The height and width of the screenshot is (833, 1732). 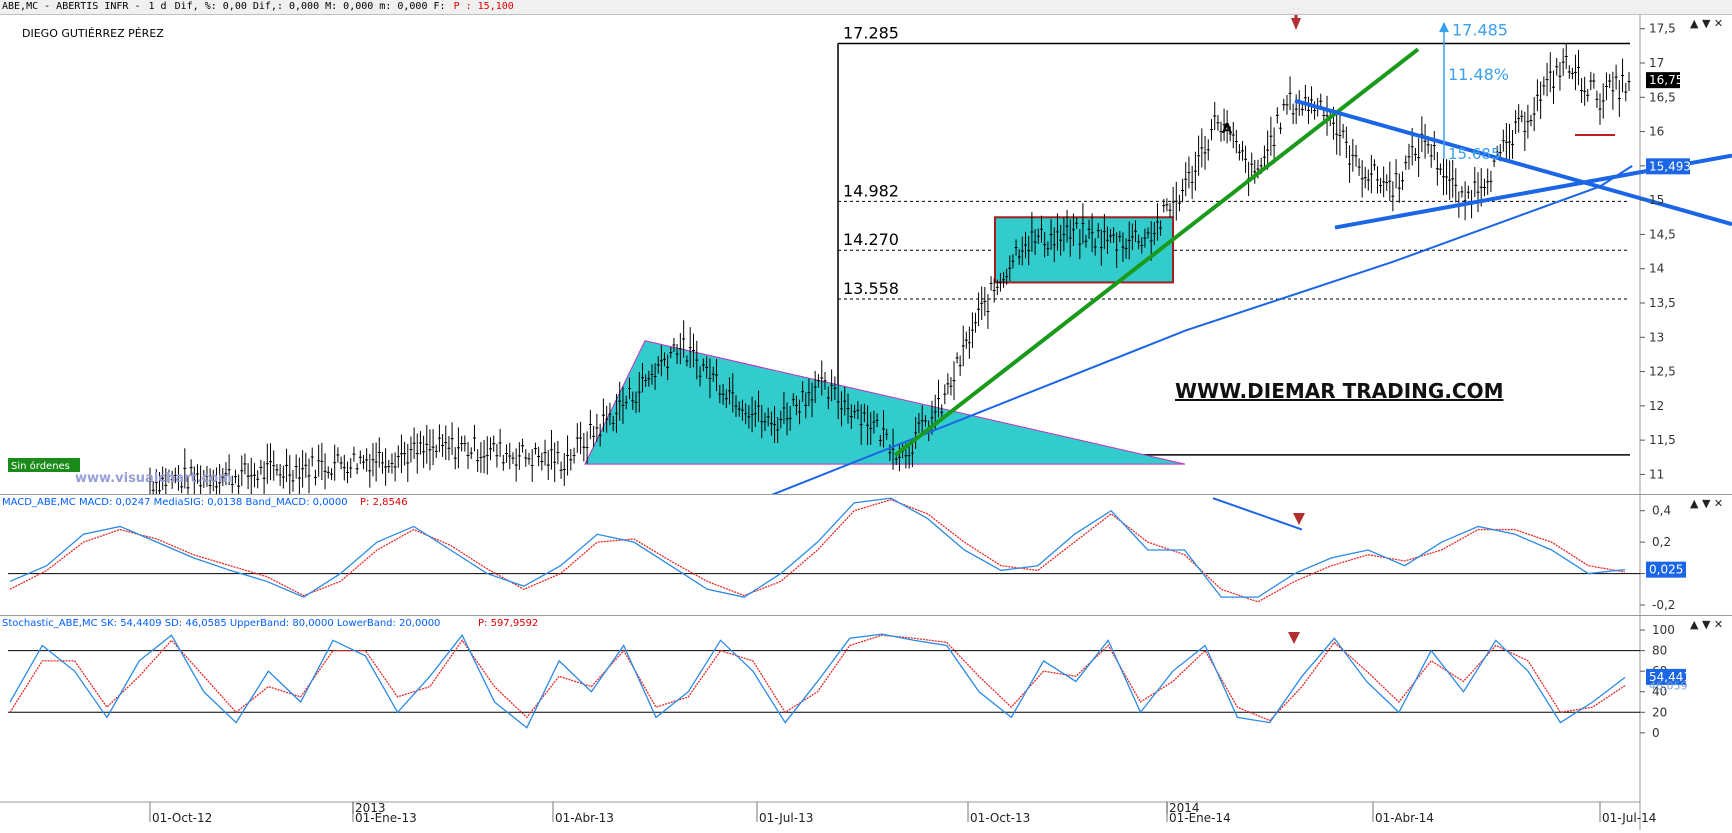 What do you see at coordinates (386, 818) in the screenshot?
I see `date-axis-label: 01-Ene-13` at bounding box center [386, 818].